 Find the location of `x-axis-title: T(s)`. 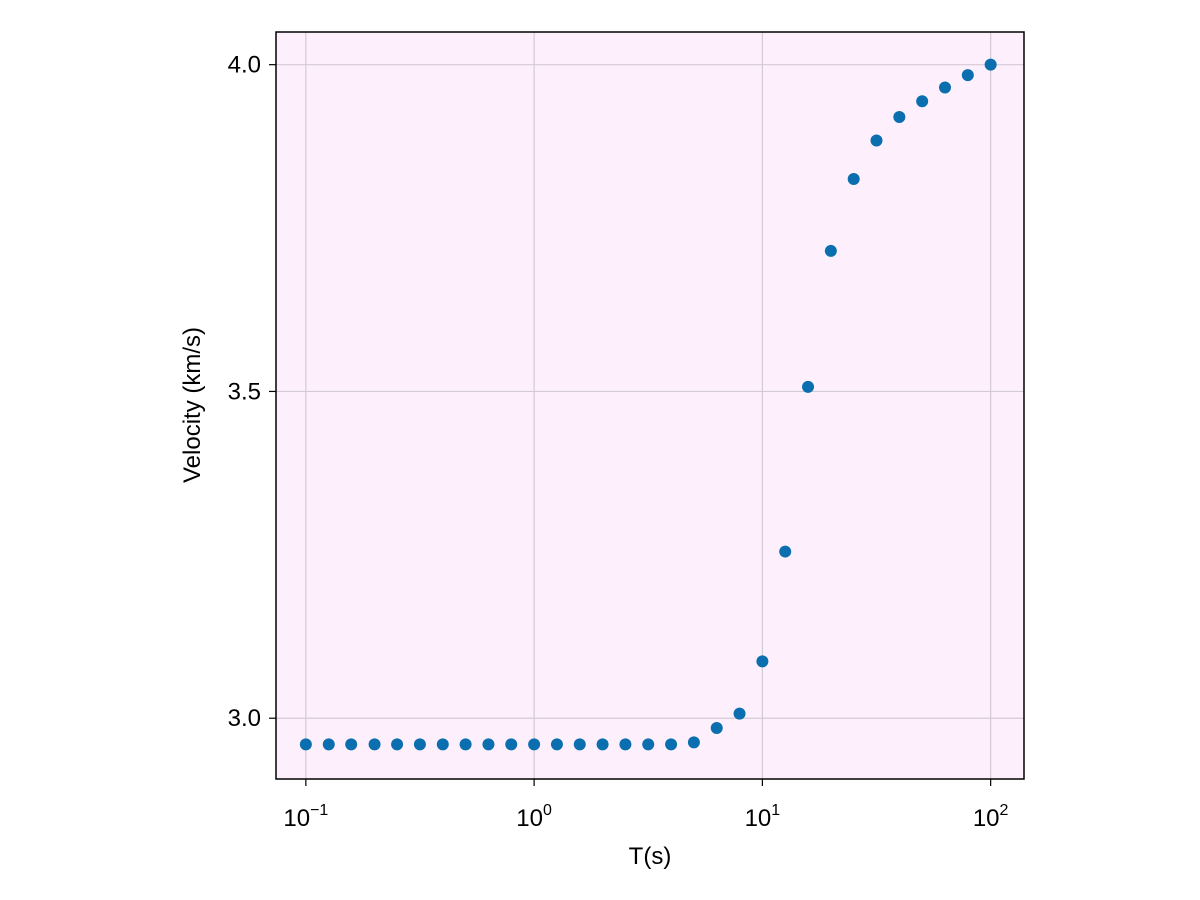

x-axis-title: T(s) is located at coordinates (650, 856).